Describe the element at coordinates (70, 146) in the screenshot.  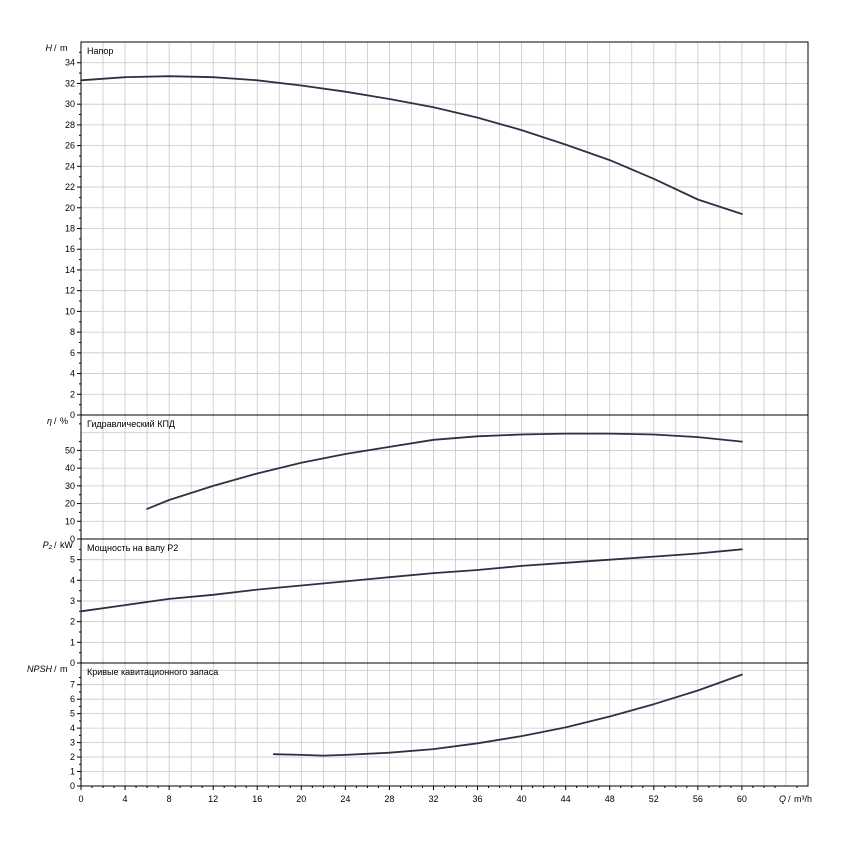
I see `y-tick-label: 26` at that location.